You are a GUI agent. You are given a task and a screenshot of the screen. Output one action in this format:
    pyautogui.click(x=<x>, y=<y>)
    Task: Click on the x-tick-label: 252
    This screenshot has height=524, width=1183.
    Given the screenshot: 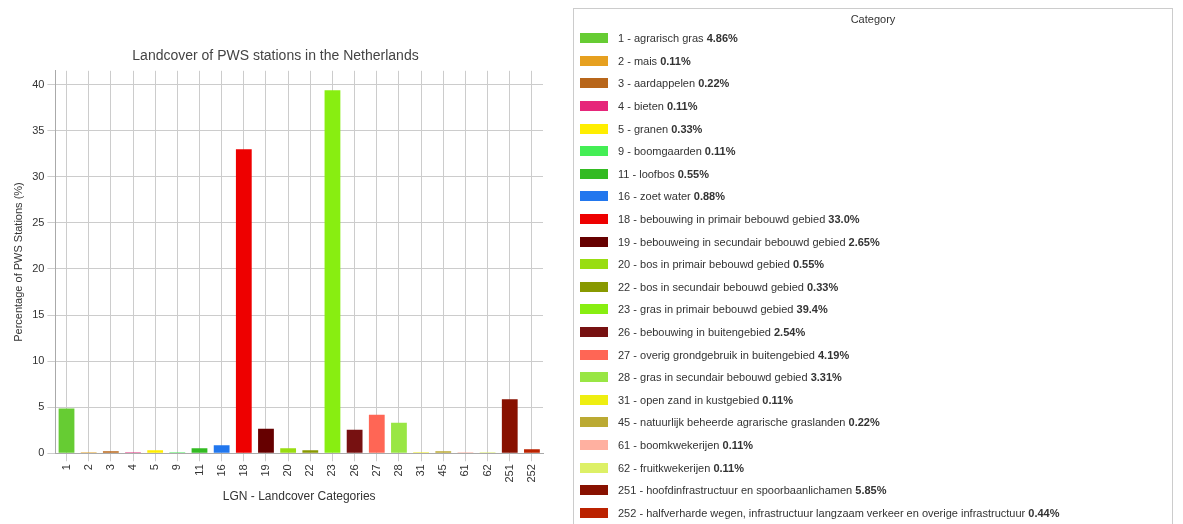 What is the action you would take?
    pyautogui.click(x=530, y=473)
    